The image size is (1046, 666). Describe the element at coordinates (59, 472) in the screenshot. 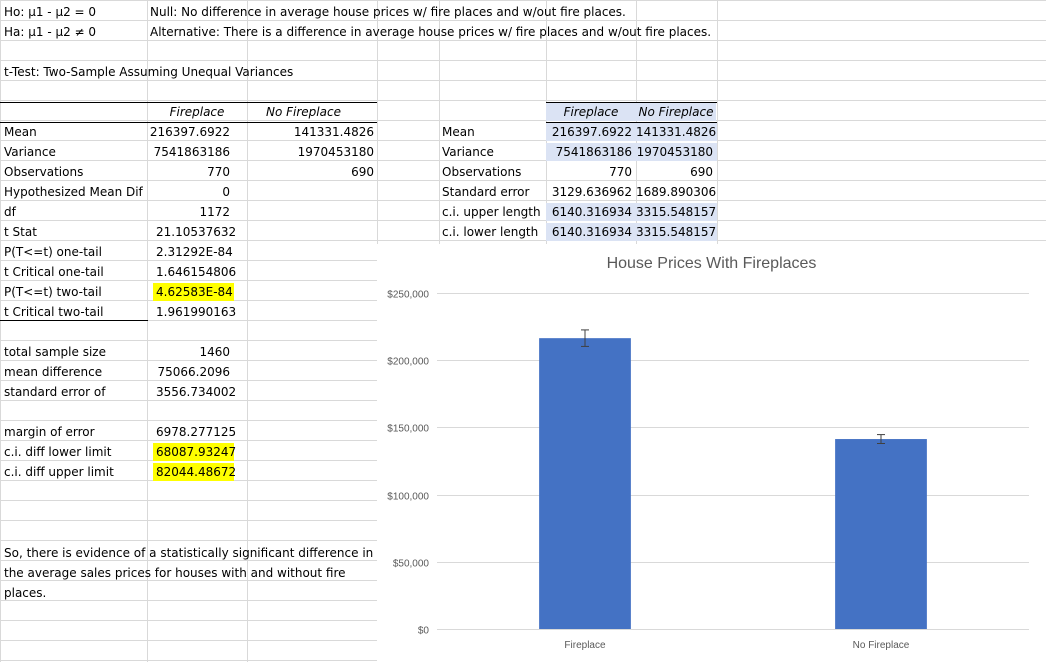

I see `ci-upper-label: c.i. diff upper limit` at that location.